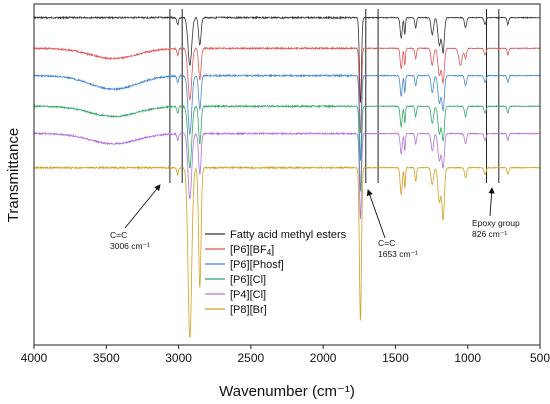 This screenshot has width=550, height=404. What do you see at coordinates (13, 175) in the screenshot?
I see `y-axis-title: Transmittance` at bounding box center [13, 175].